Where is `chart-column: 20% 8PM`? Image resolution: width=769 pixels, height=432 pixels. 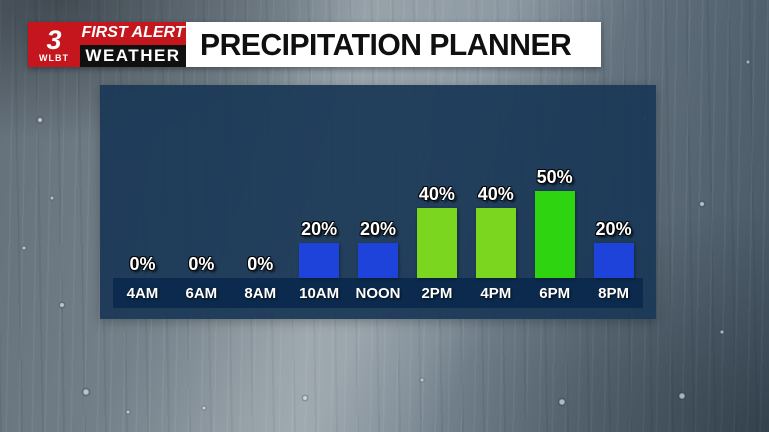
chart-column: 20% 8PM is located at coordinates (613, 263).